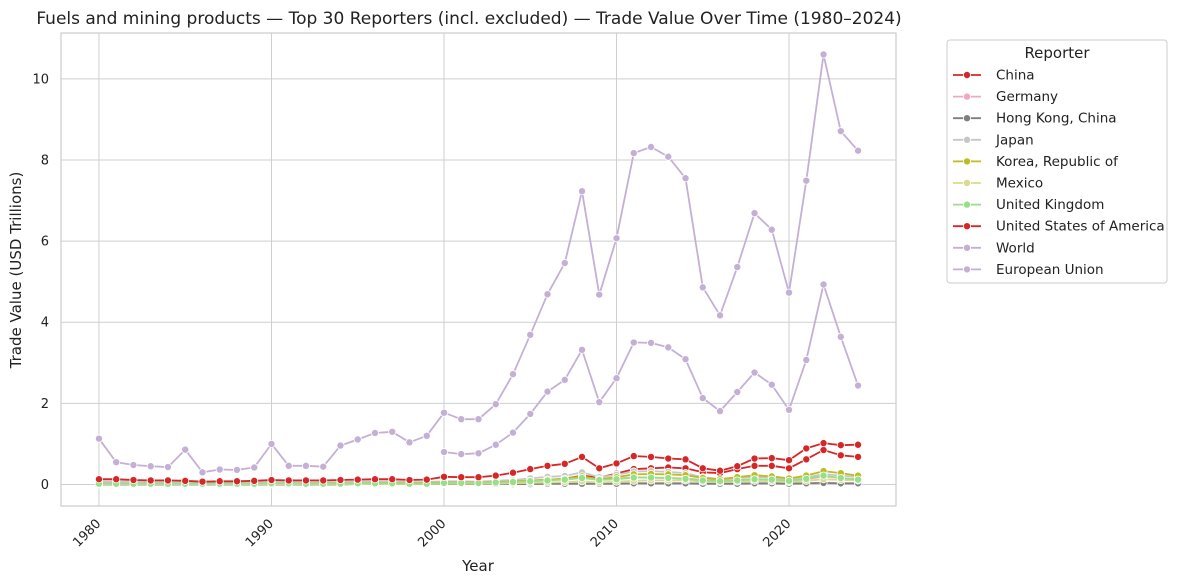 The height and width of the screenshot is (584, 1179). Describe the element at coordinates (432, 533) in the screenshot. I see `x-tick-label: 2000` at that location.